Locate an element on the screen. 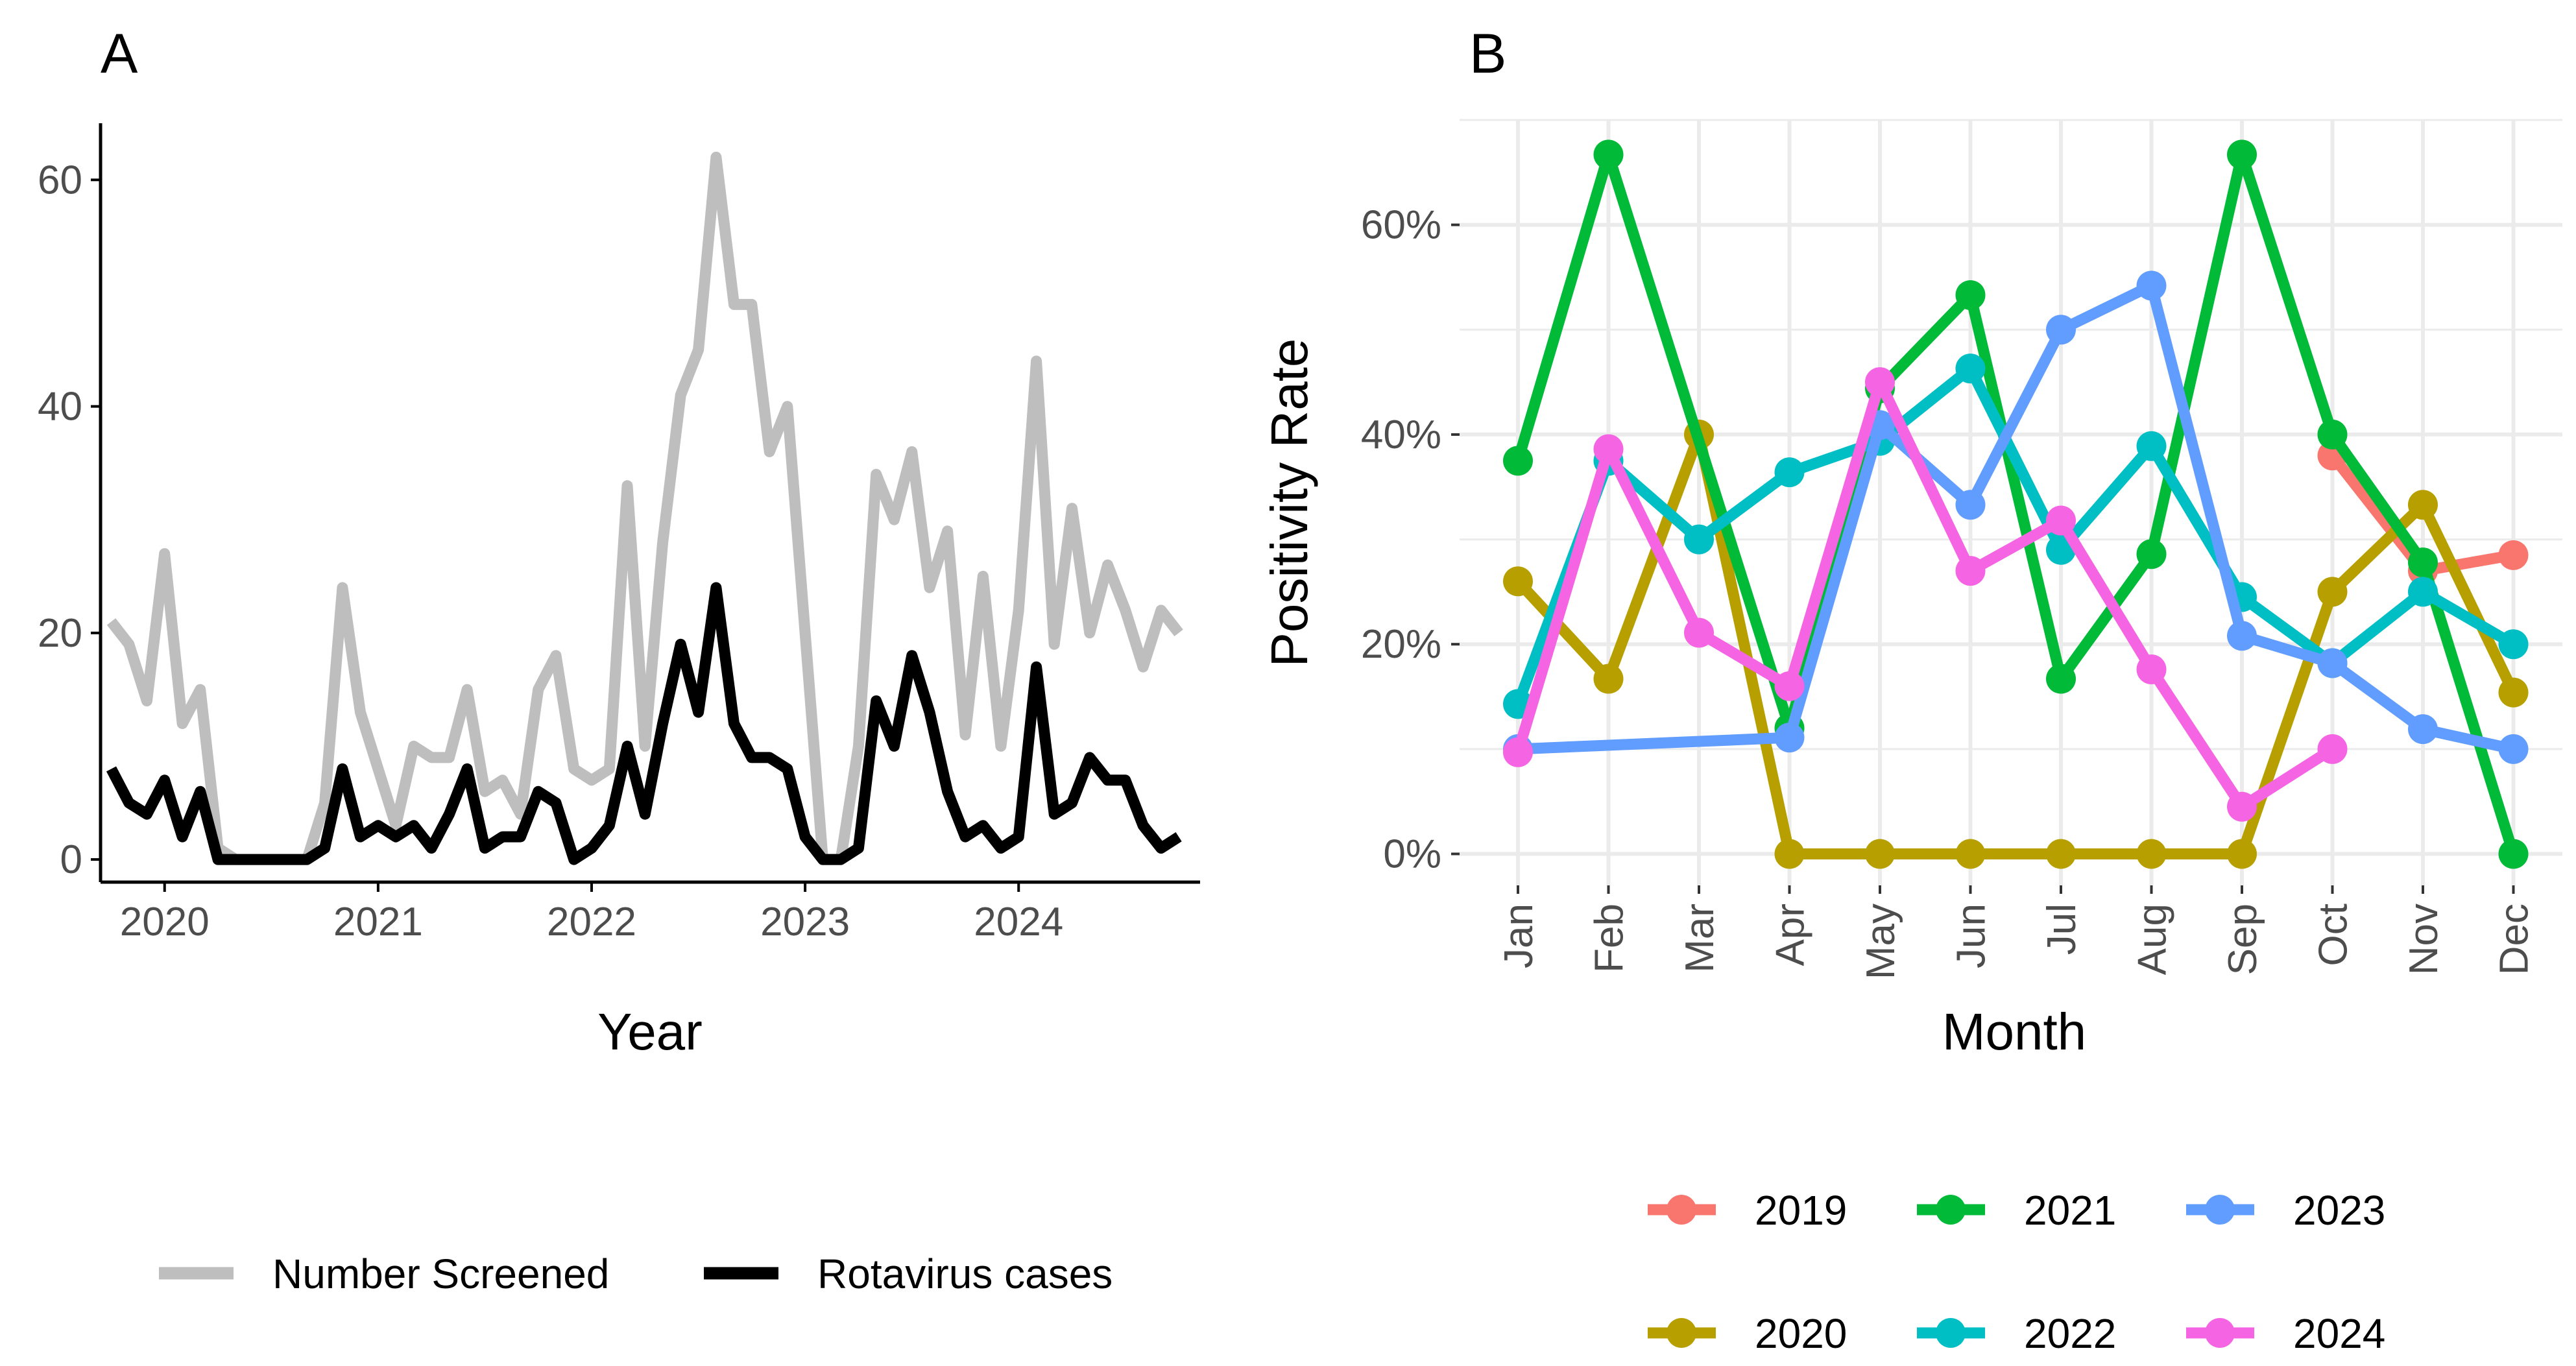 The image size is (2576, 1366). x-tick-label: Apr is located at coordinates (1790, 935).